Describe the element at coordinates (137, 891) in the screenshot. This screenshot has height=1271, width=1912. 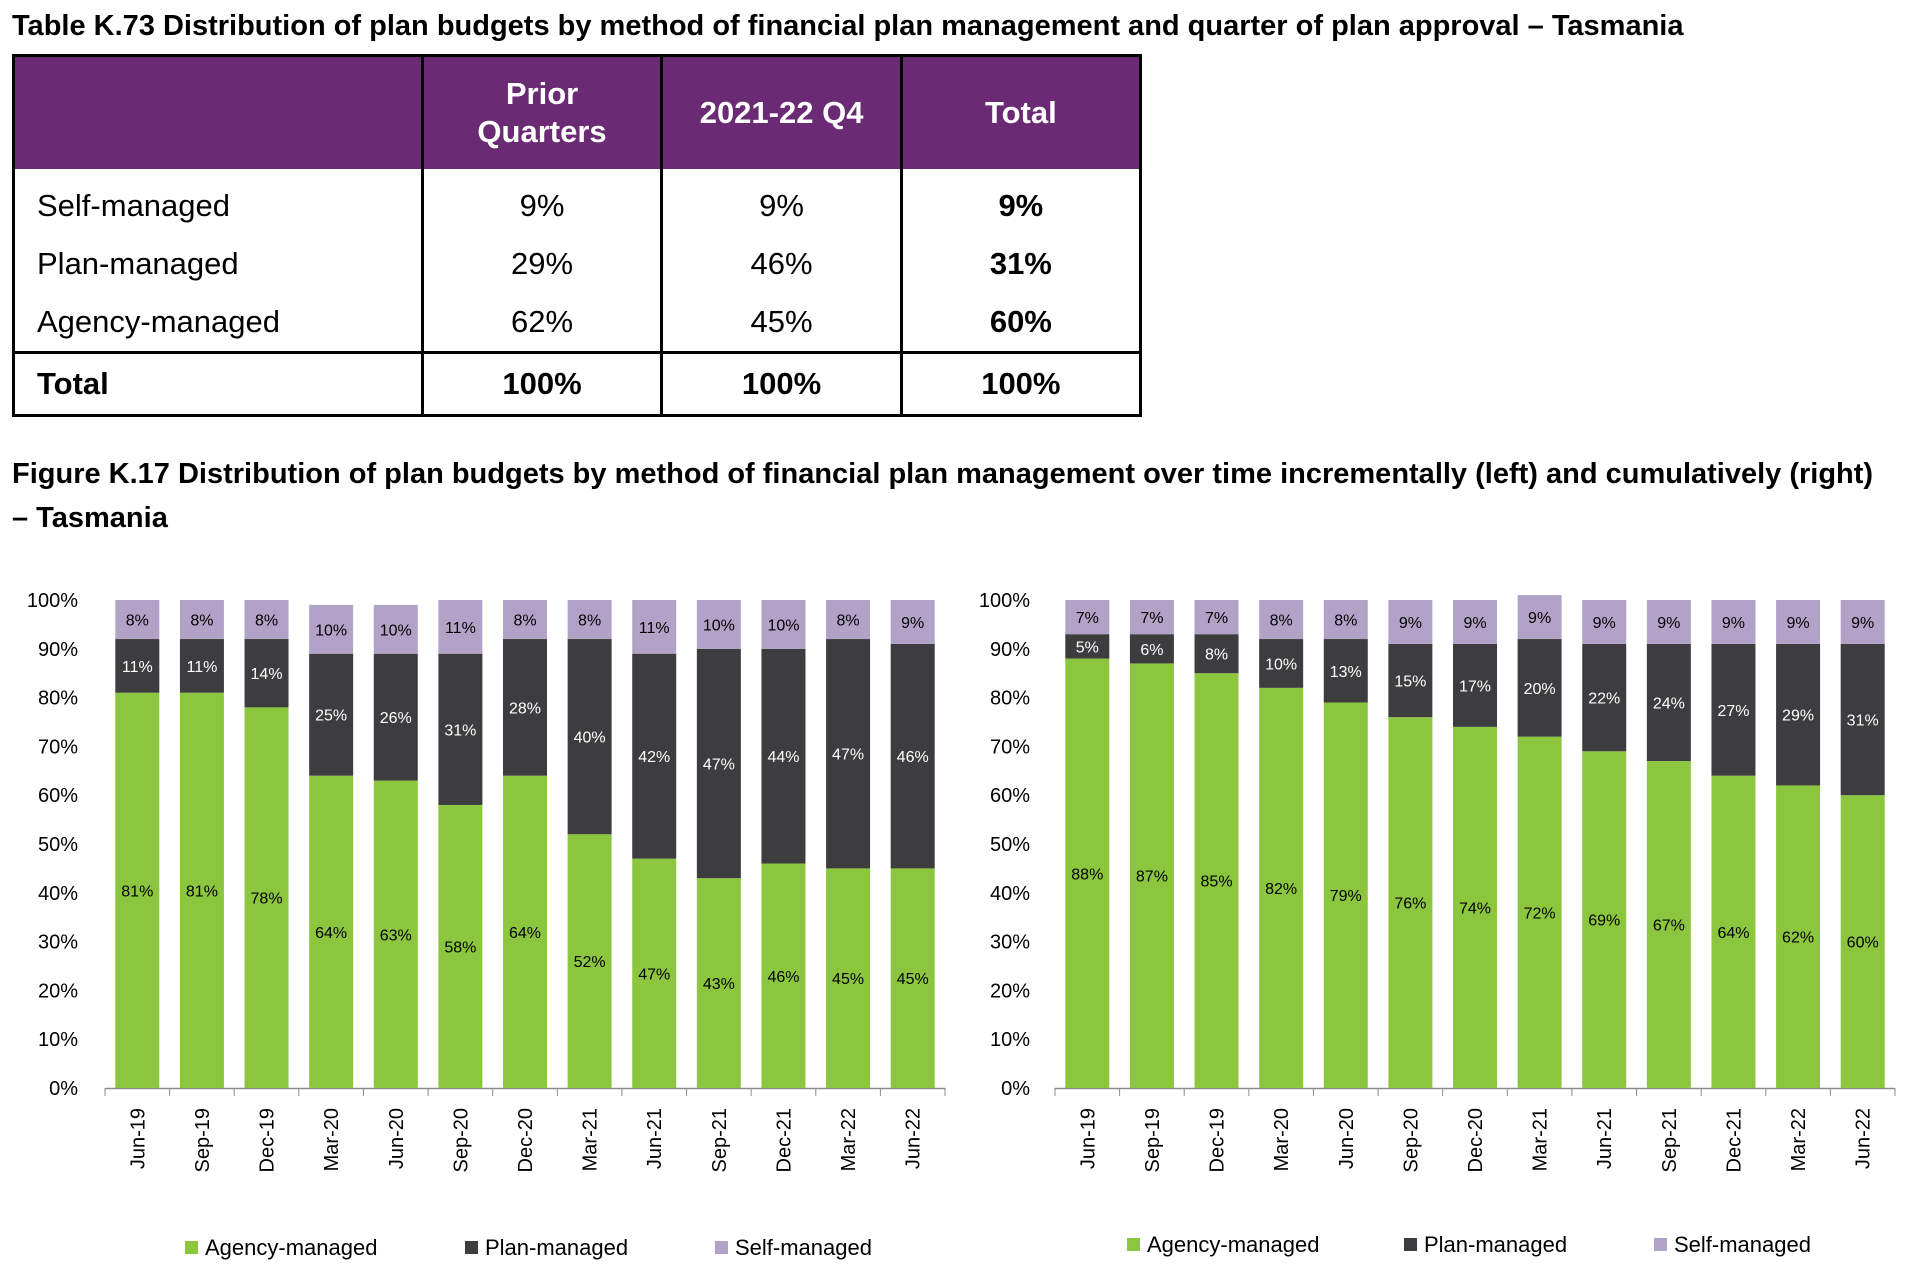
I see `data-label: 81%` at that location.